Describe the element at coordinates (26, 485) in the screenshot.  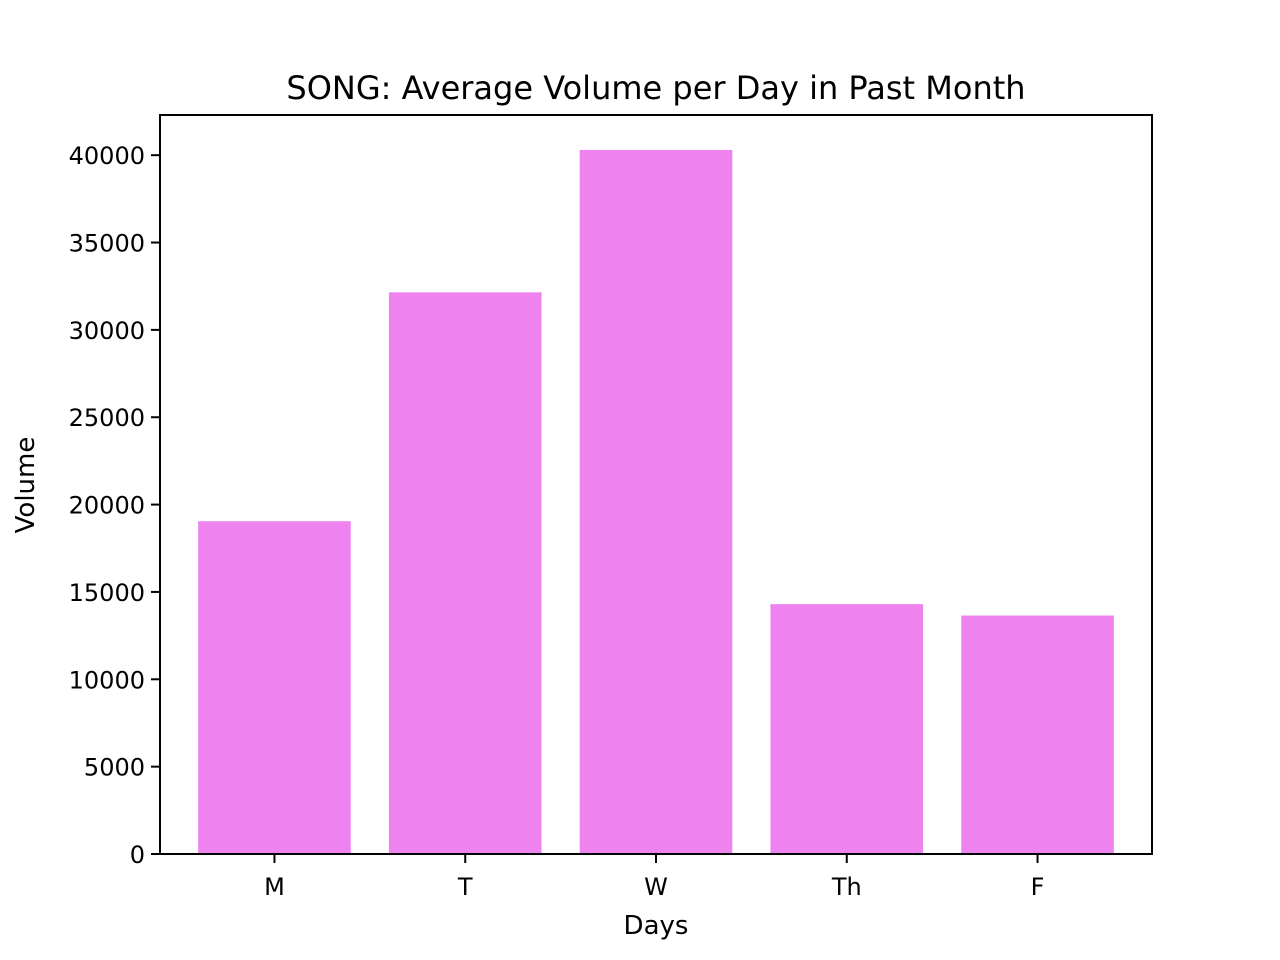
I see `y-axis-label: Volume` at that location.